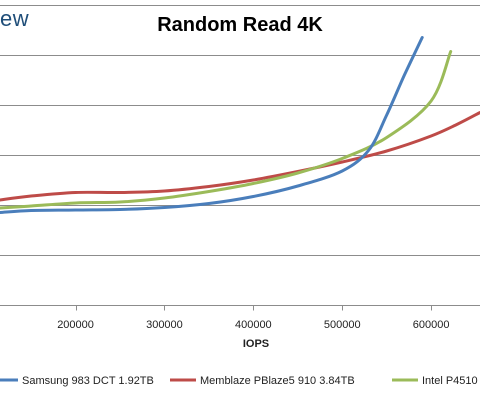  I want to click on x-tick-label: 300000, so click(164, 325).